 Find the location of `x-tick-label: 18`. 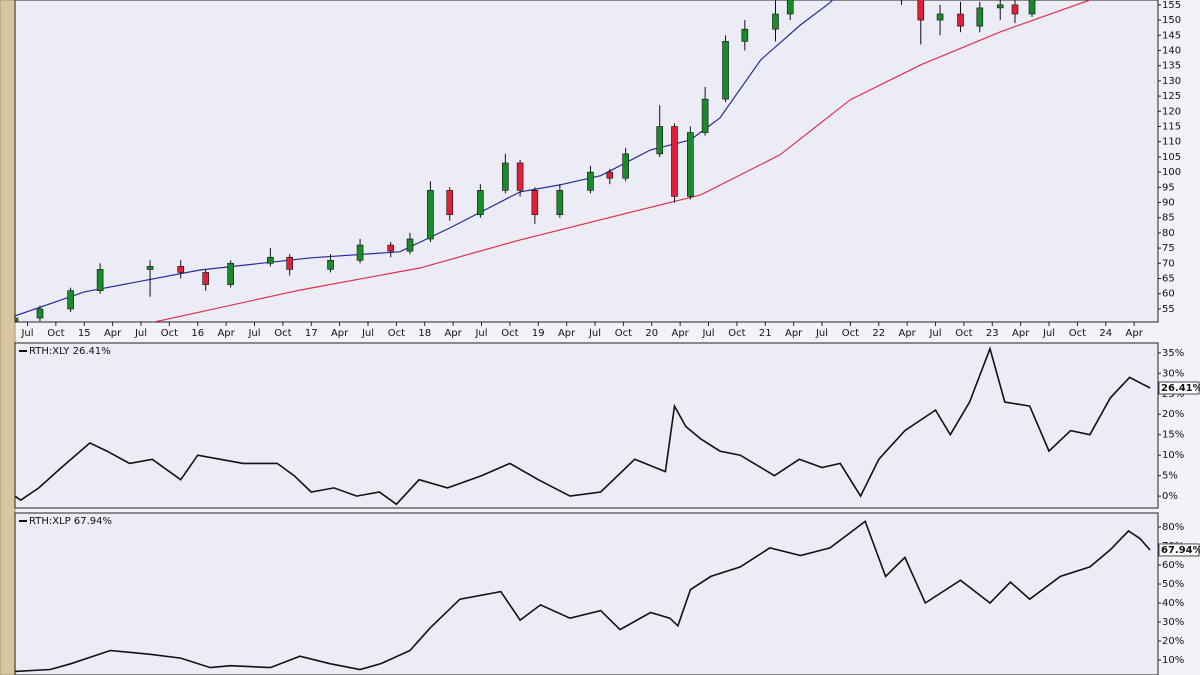

x-tick-label: 18 is located at coordinates (424, 333).